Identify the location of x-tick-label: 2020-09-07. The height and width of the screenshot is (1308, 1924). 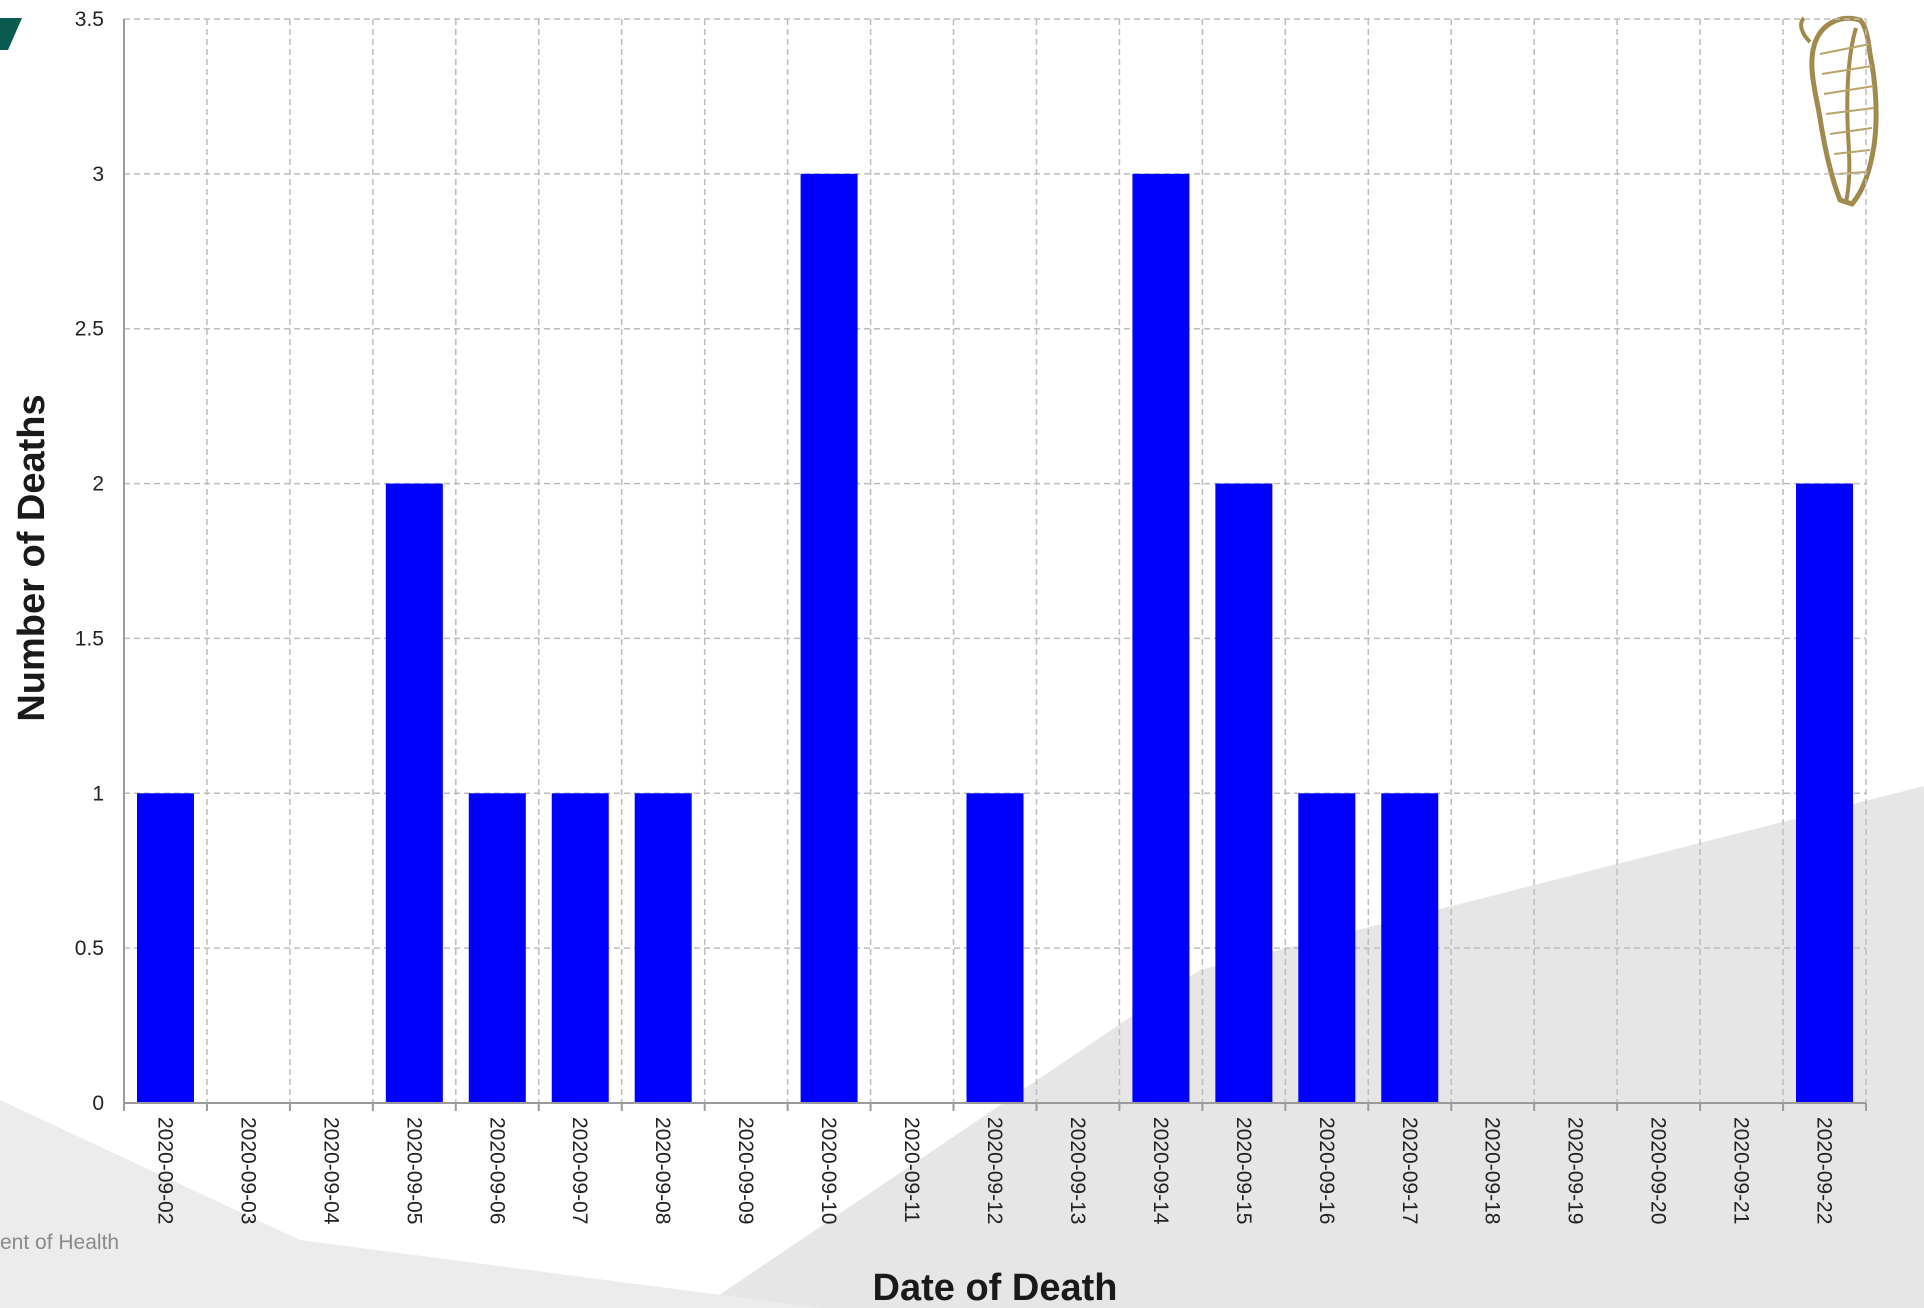
(579, 1170).